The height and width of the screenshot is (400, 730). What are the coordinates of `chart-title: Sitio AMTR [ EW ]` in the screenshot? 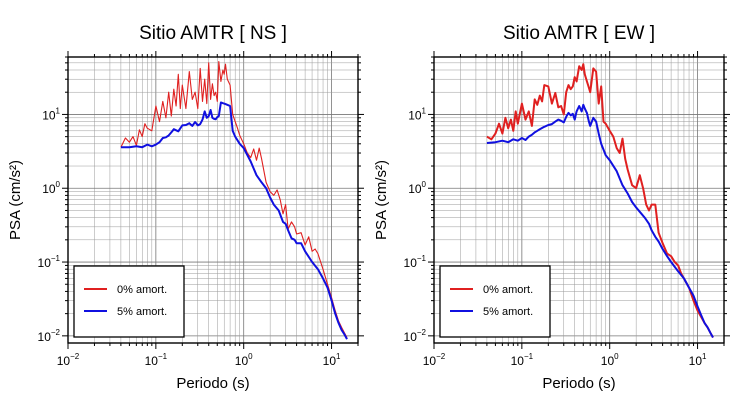 It's located at (579, 33).